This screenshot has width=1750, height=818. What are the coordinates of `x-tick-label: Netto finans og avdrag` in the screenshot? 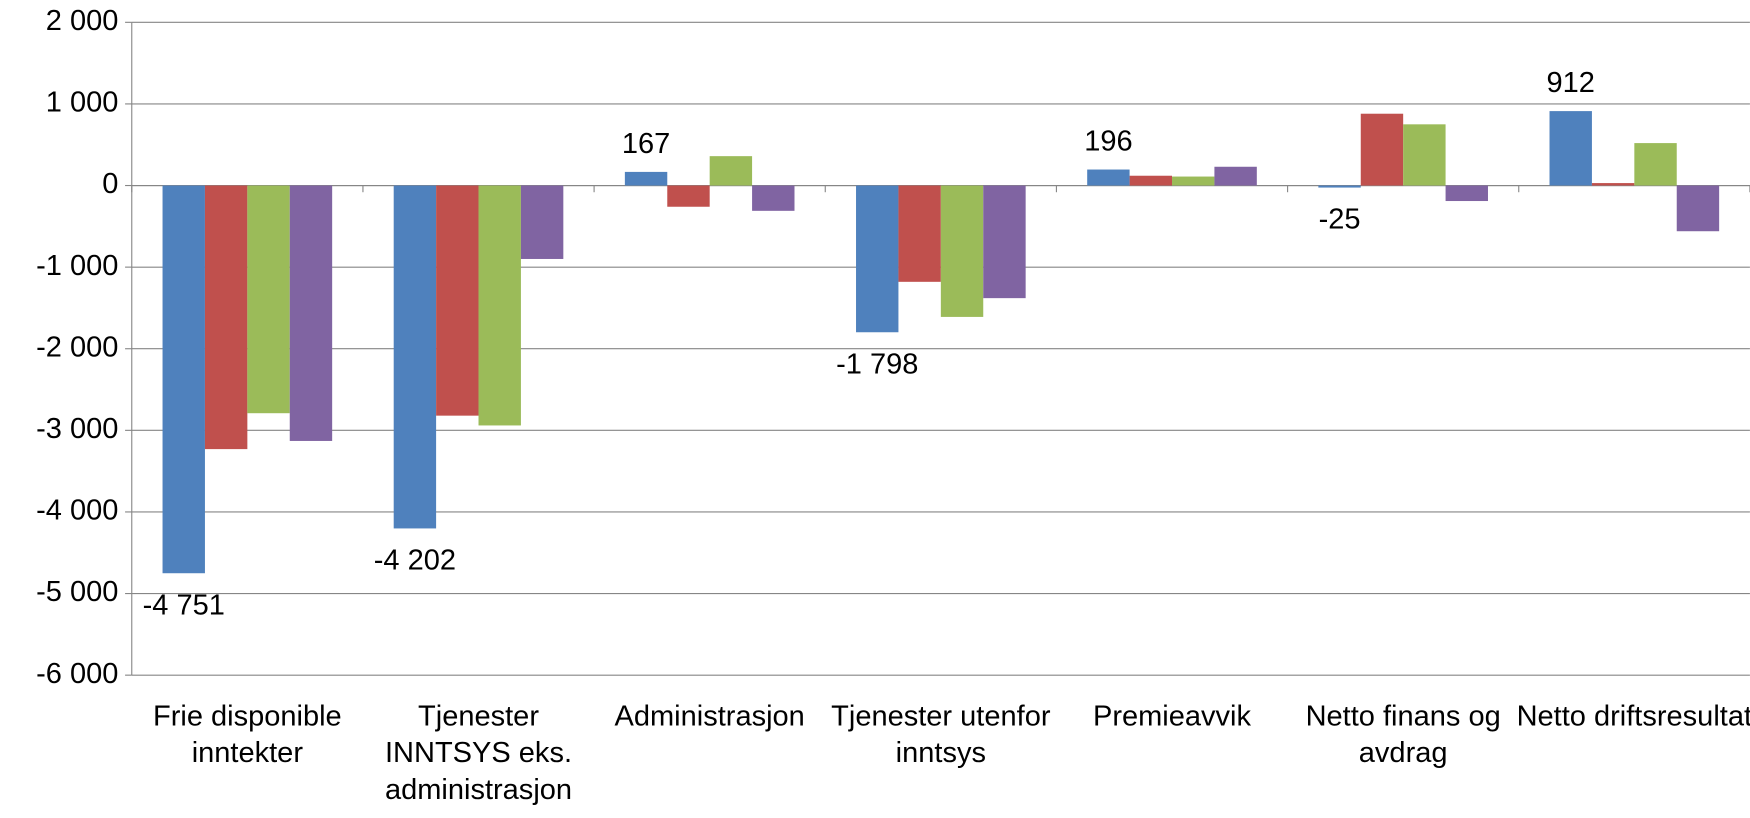 It's located at (1403, 733).